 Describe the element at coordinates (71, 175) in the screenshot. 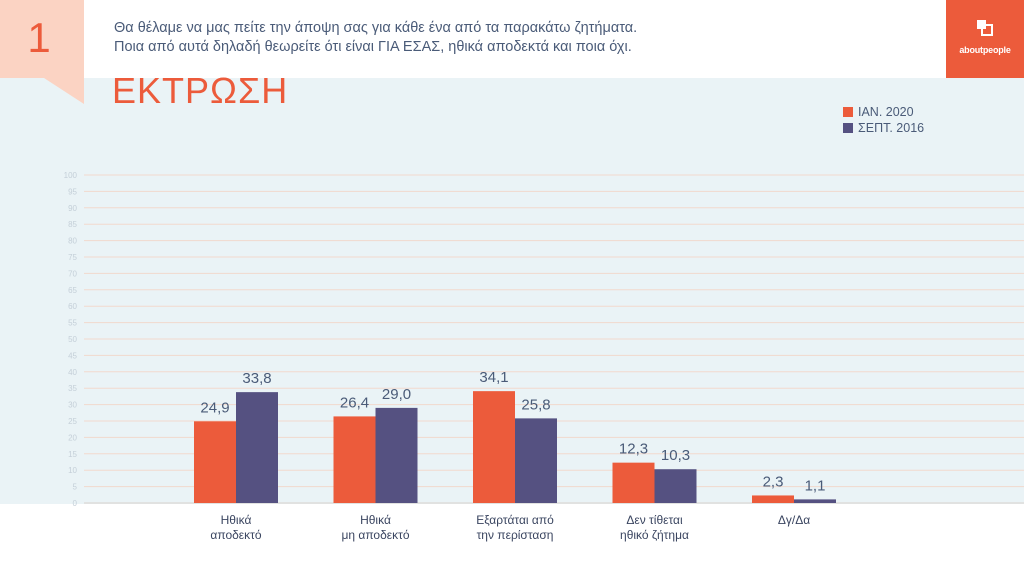

I see `y-tick-label: 100` at that location.